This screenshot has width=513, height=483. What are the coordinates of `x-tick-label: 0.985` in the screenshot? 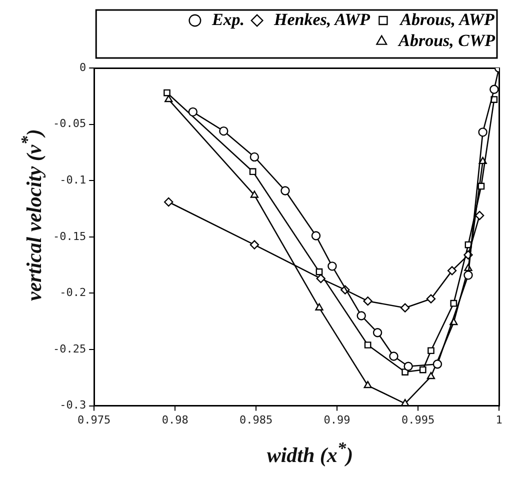 It's located at (256, 419).